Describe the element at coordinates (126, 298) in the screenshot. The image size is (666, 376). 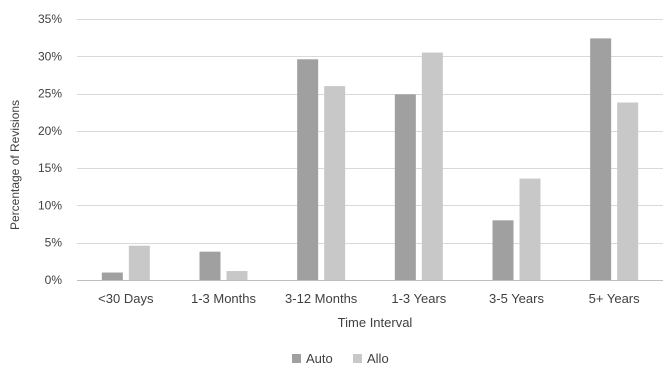
I see `x-tick-label: <30 Days` at that location.